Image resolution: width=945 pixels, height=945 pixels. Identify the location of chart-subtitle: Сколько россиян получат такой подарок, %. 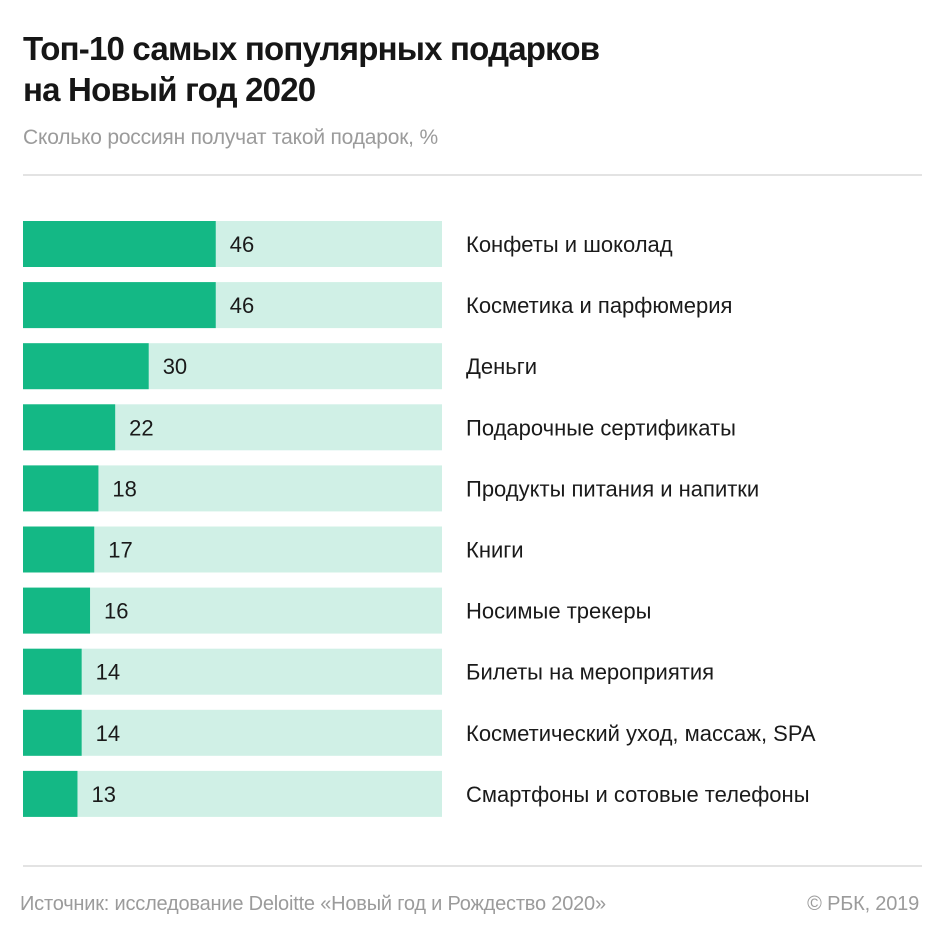
(230, 137).